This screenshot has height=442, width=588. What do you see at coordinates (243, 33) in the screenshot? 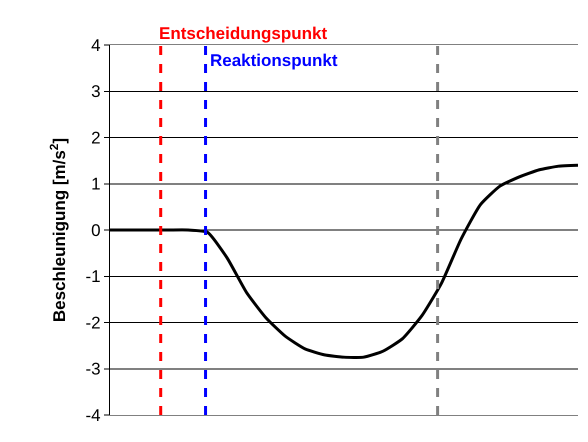
I see `text: Entscheidungspunkt` at bounding box center [243, 33].